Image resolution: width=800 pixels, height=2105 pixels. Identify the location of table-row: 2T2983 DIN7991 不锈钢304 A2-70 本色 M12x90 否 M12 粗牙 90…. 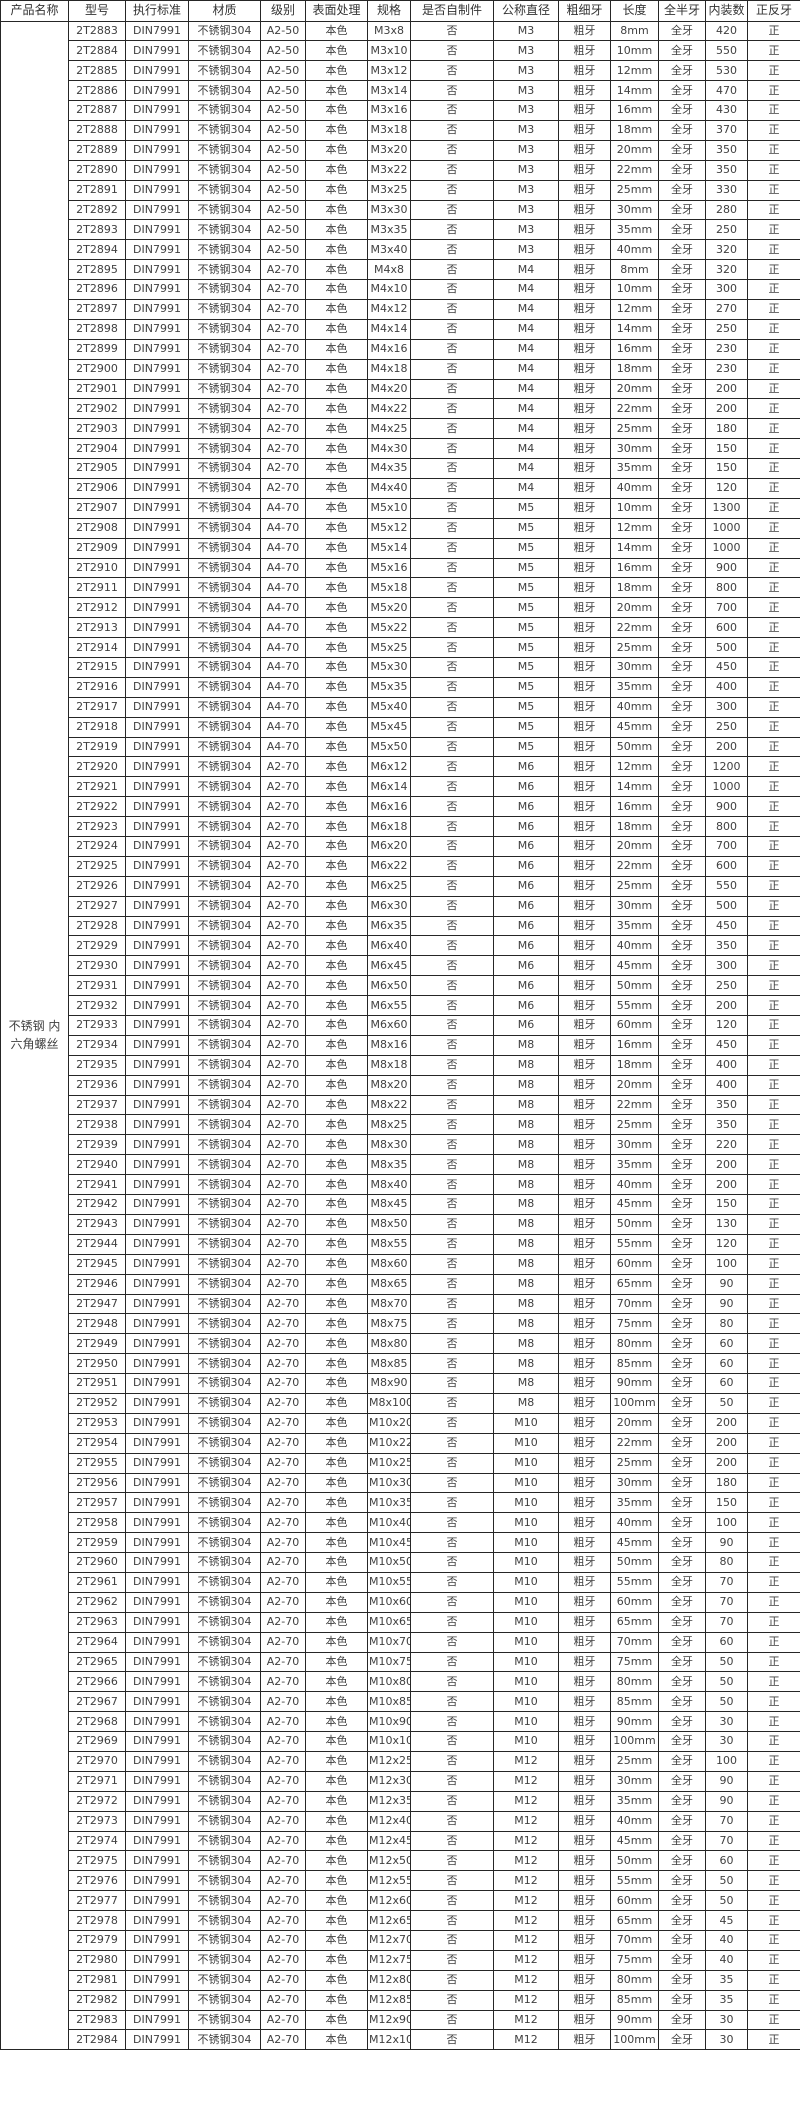
(400, 2020).